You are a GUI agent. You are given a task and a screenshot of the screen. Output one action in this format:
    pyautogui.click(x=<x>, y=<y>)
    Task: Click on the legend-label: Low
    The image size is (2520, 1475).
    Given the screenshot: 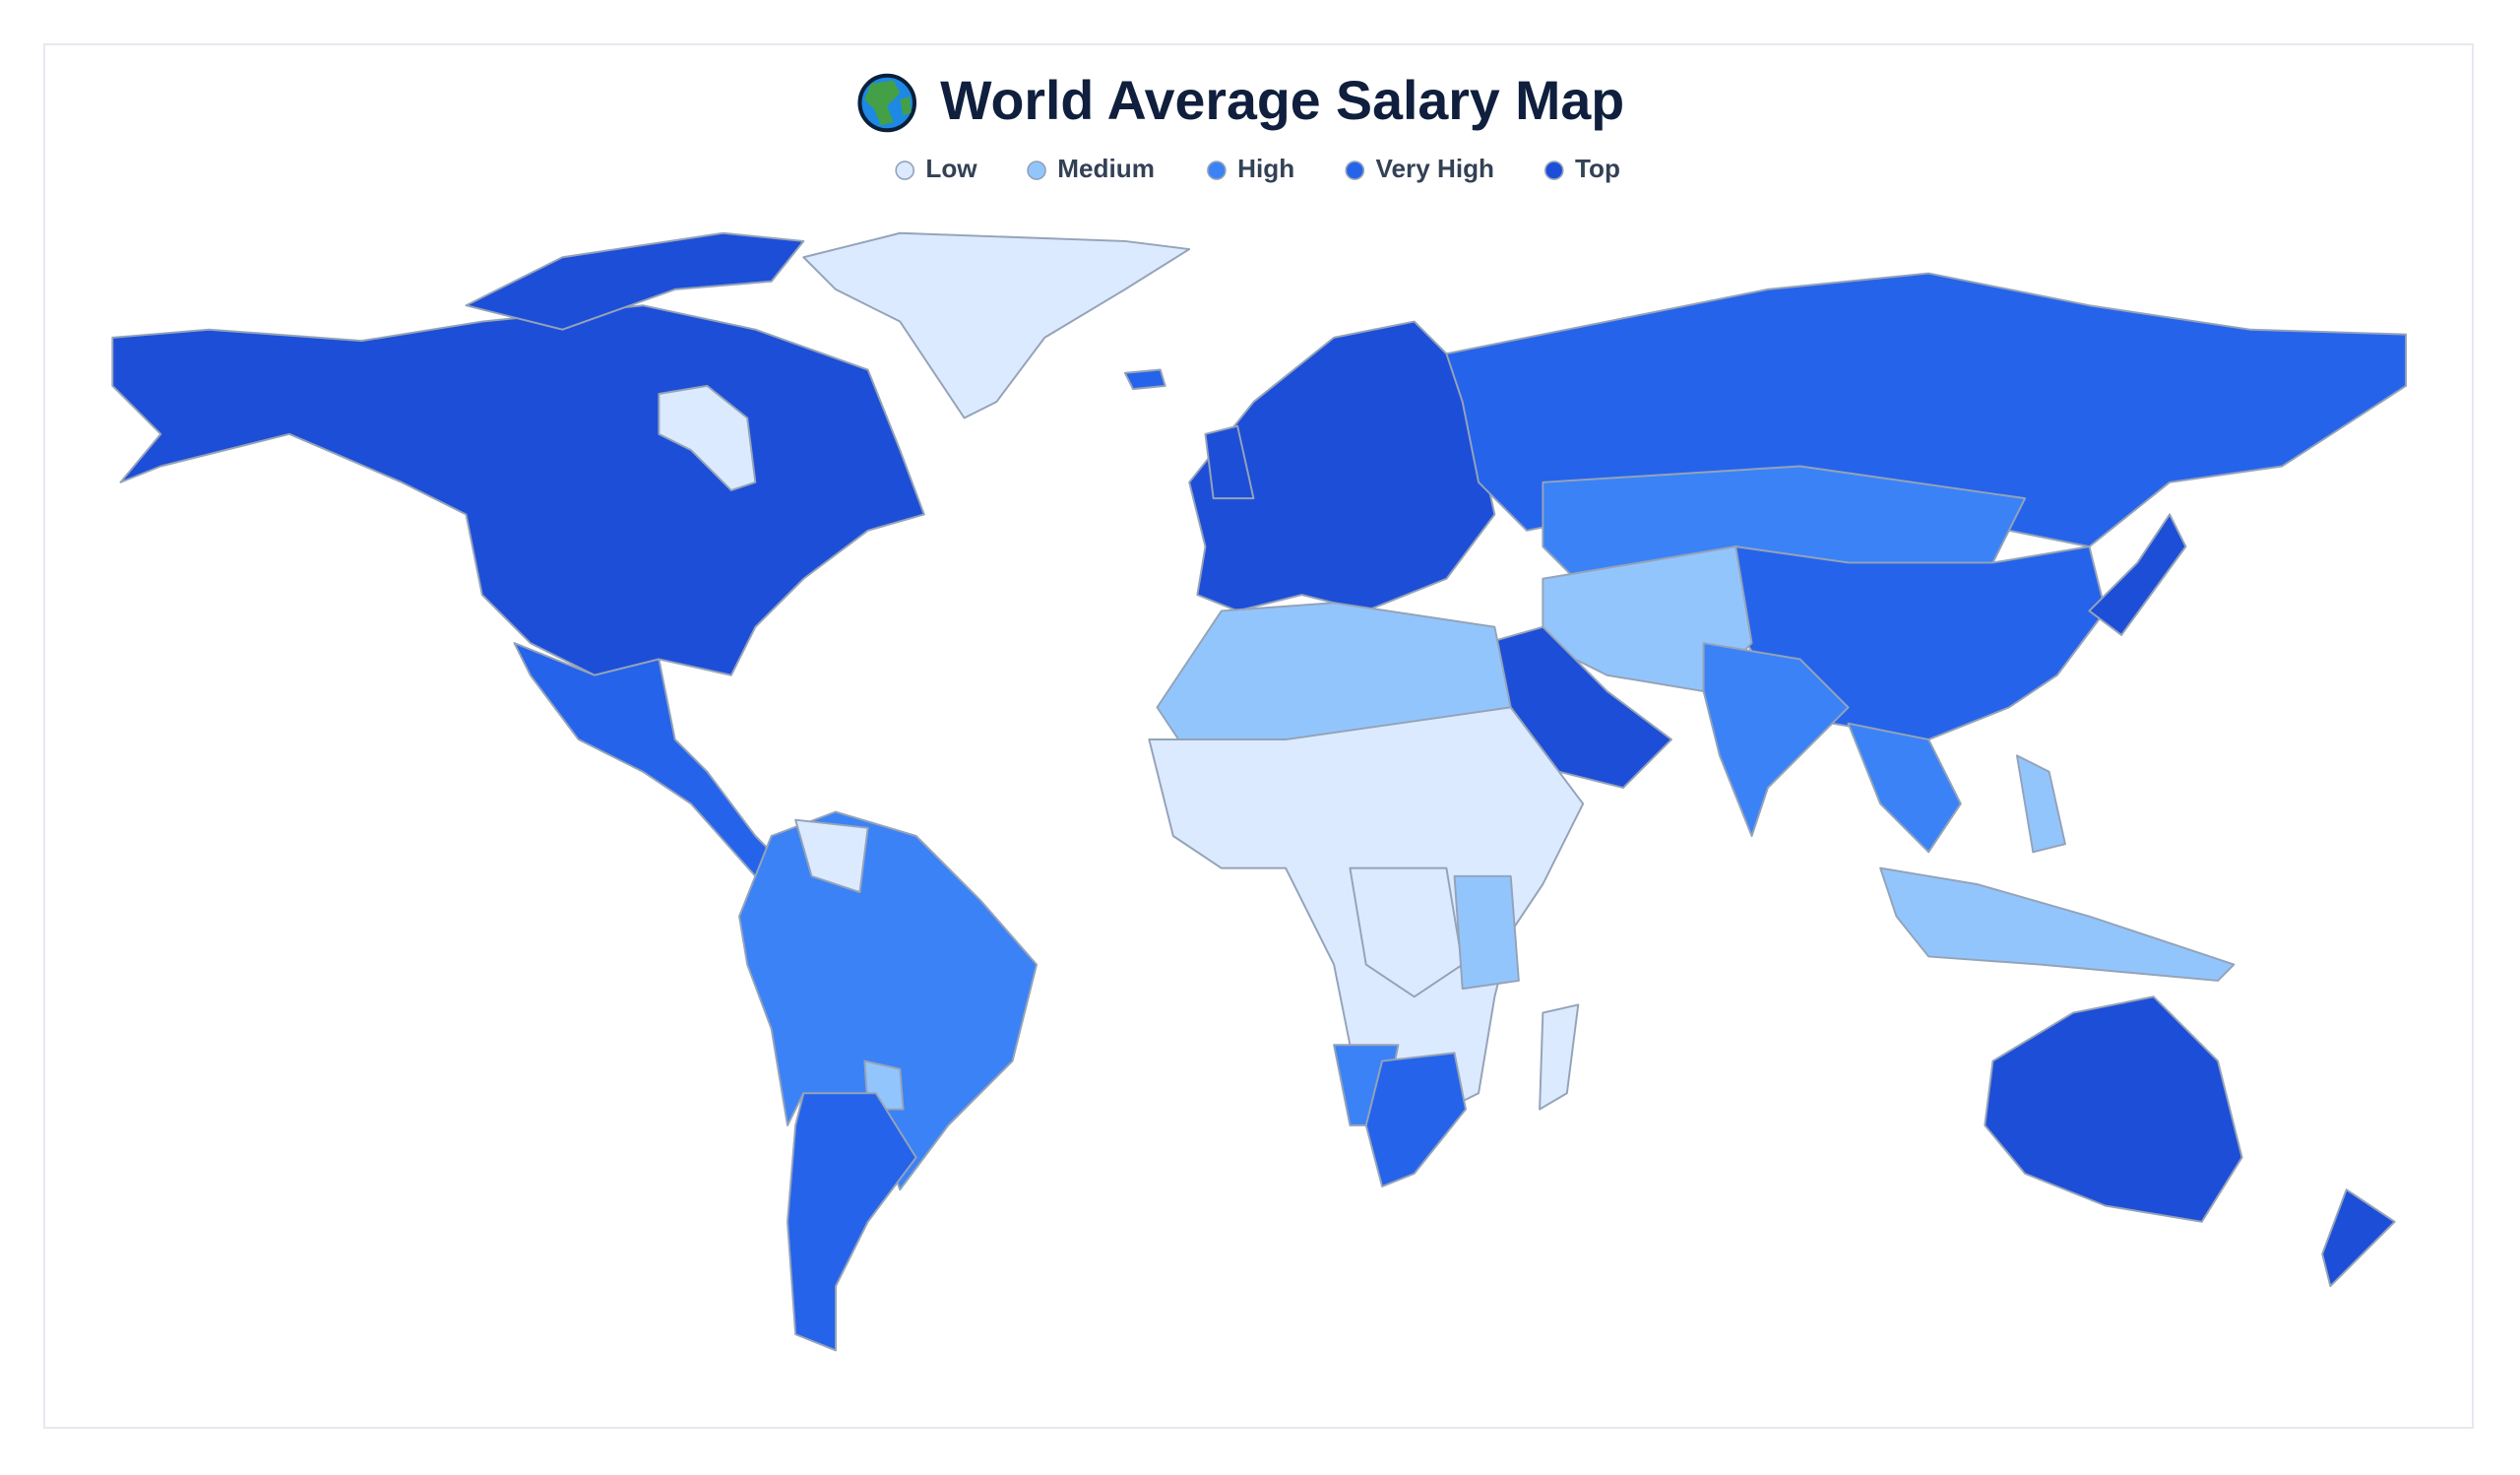 What is the action you would take?
    pyautogui.click(x=951, y=168)
    